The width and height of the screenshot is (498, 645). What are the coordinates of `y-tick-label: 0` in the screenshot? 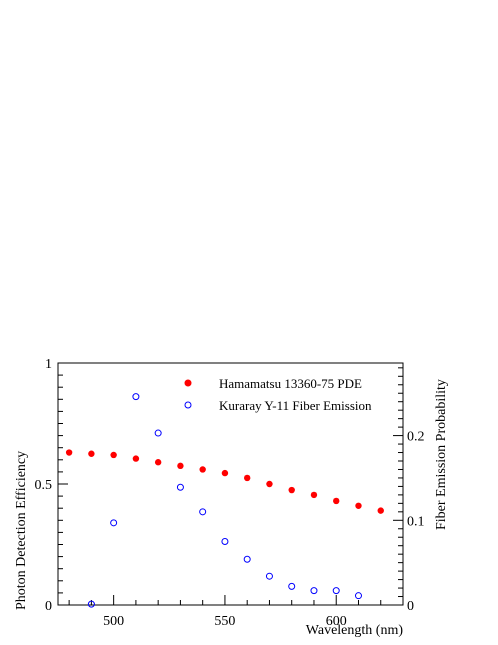 It's located at (48, 606).